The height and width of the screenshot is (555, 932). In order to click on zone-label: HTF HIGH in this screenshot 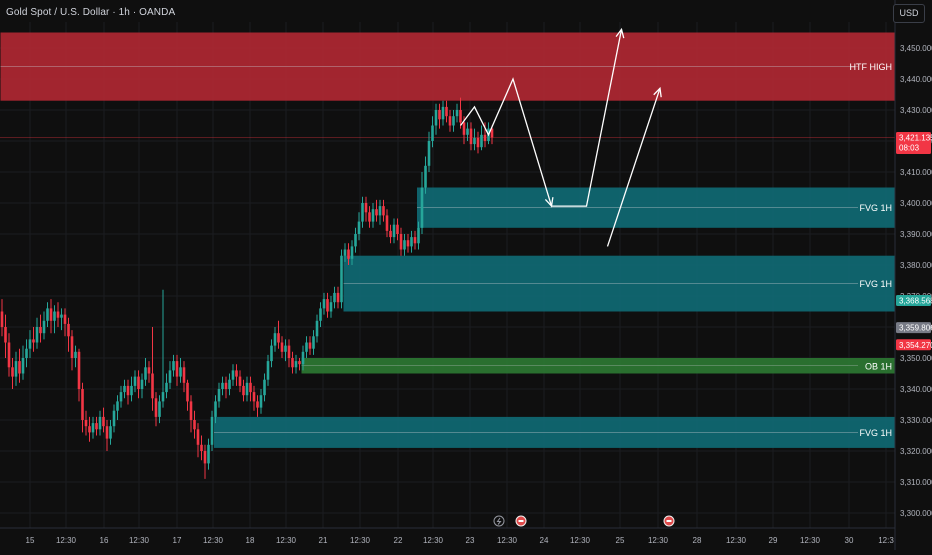, I will do `click(871, 67)`.